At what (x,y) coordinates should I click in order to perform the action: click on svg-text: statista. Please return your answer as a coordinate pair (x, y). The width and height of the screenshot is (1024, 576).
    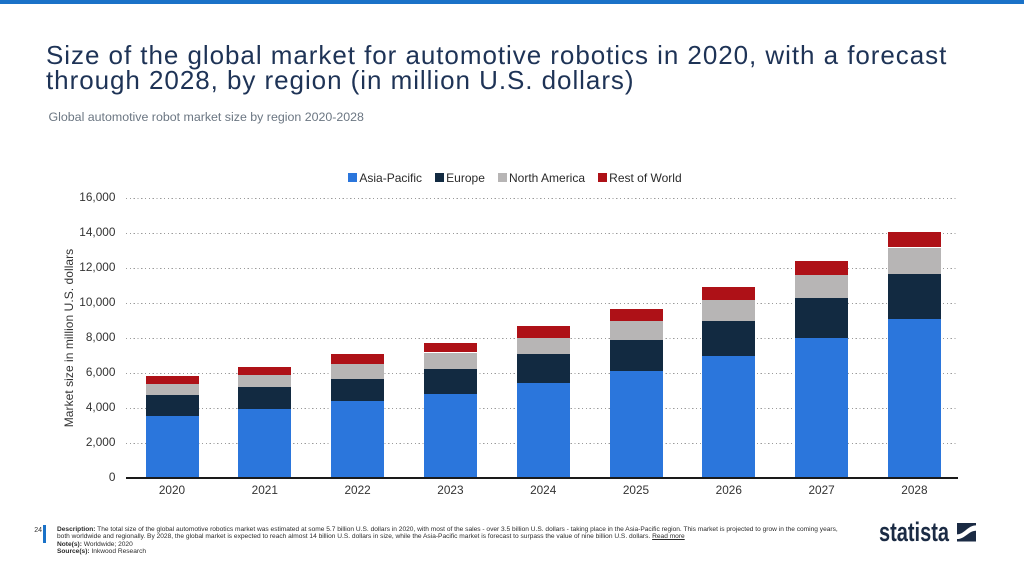
    Looking at the image, I should click on (914, 532).